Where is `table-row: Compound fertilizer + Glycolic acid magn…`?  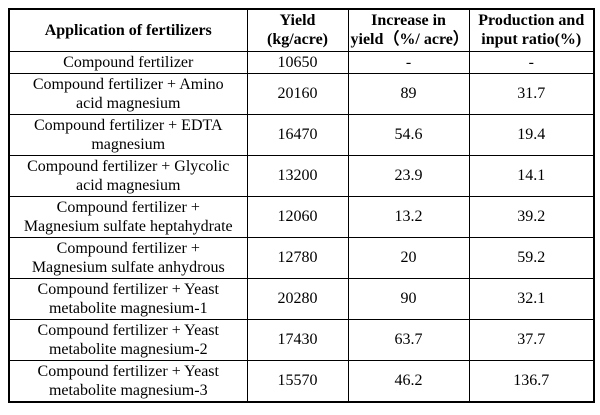
table-row: Compound fertilizer + Glycolic acid magn… is located at coordinates (301, 175).